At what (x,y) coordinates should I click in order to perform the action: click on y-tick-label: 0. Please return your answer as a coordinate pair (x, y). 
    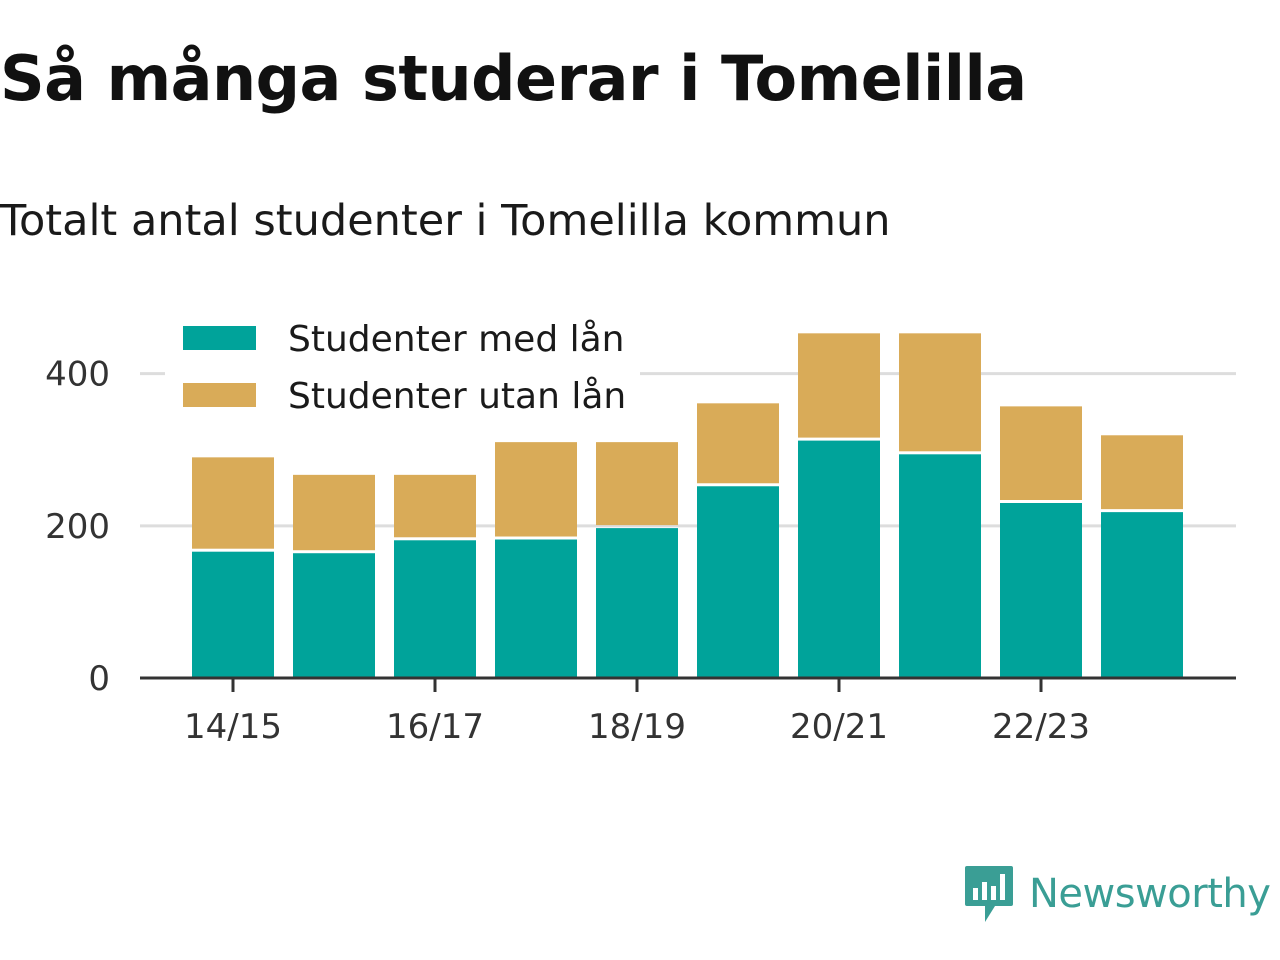
    Looking at the image, I should click on (99, 679).